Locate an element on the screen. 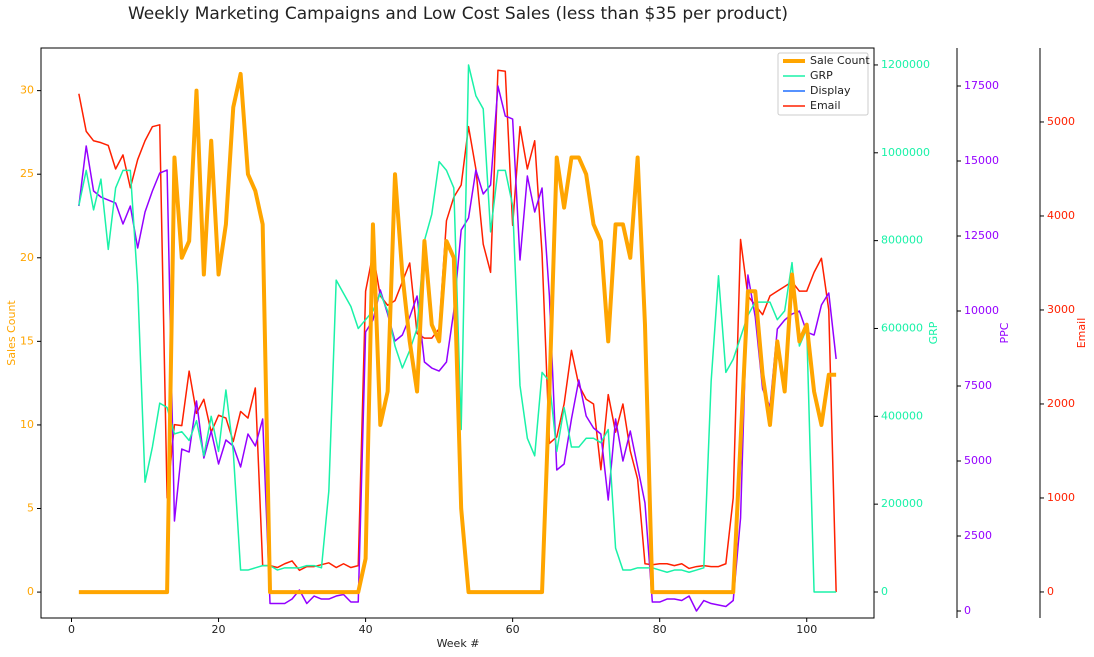 The width and height of the screenshot is (1094, 657). y3-tick-label: 10000 is located at coordinates (981, 310).